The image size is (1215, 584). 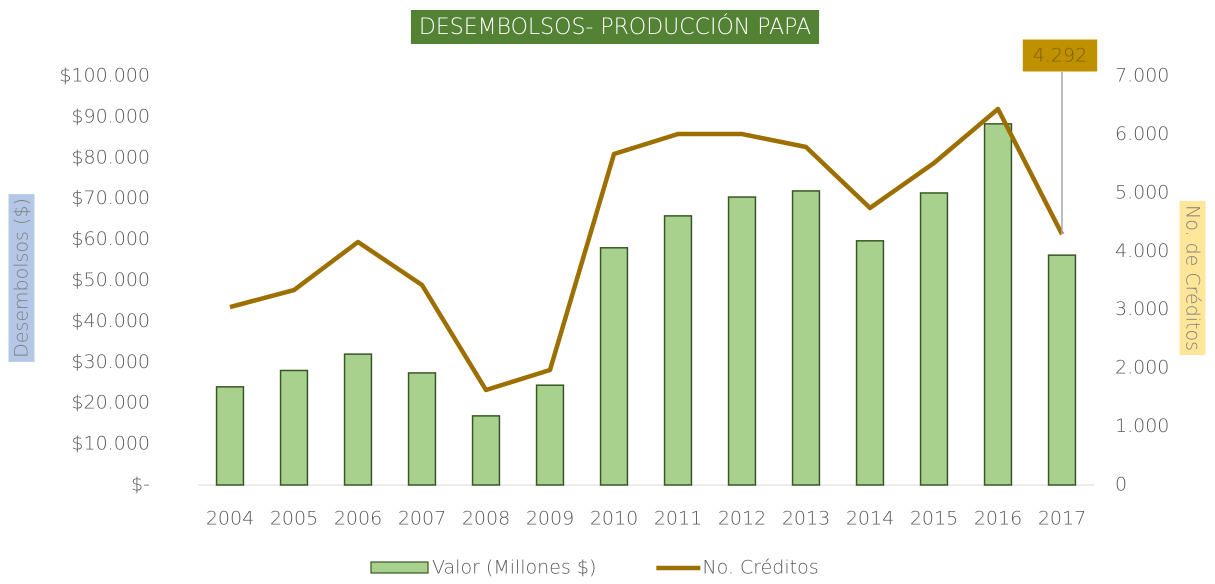 What do you see at coordinates (760, 568) in the screenshot?
I see `legend-label: No. Créditos` at bounding box center [760, 568].